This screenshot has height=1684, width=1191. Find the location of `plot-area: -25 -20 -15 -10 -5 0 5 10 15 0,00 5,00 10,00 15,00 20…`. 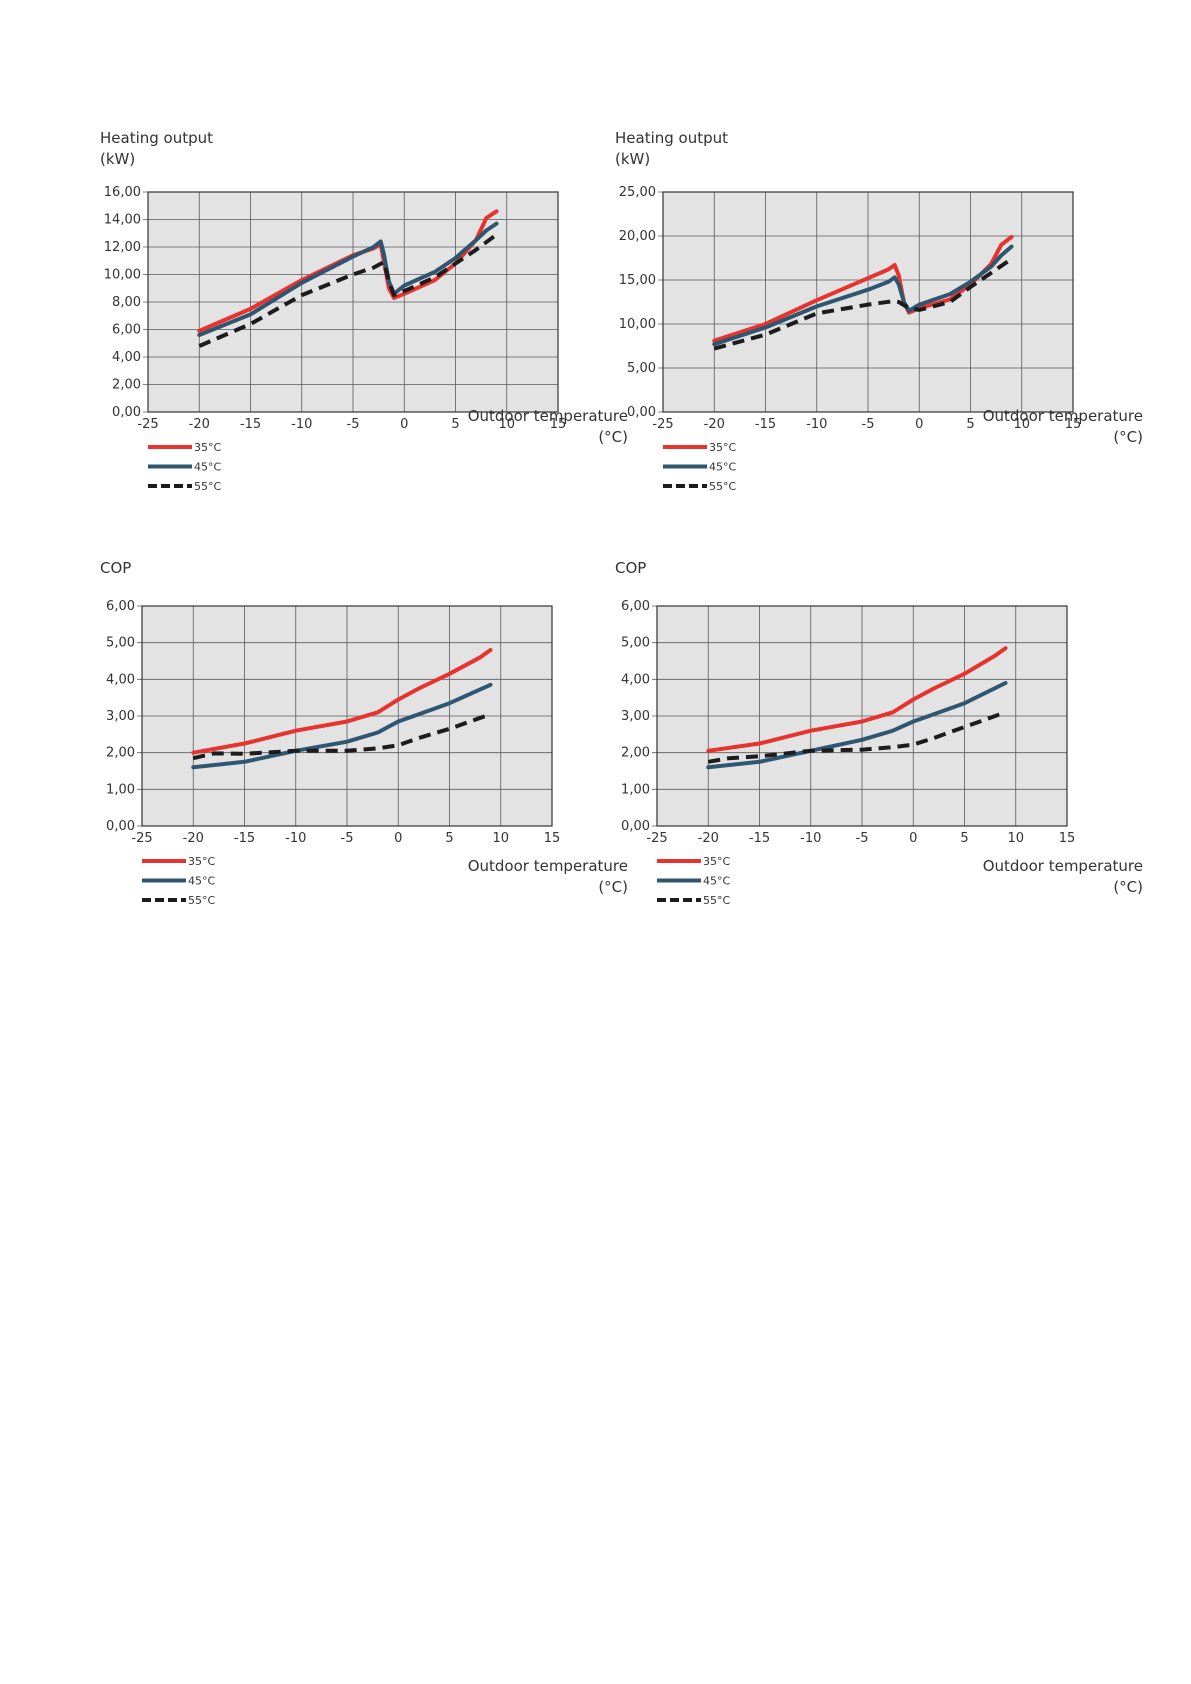

plot-area: -25 -20 -15 -10 -5 0 5 10 15 0,00 5,00 10,00 15,00 20… is located at coordinates (850, 339).